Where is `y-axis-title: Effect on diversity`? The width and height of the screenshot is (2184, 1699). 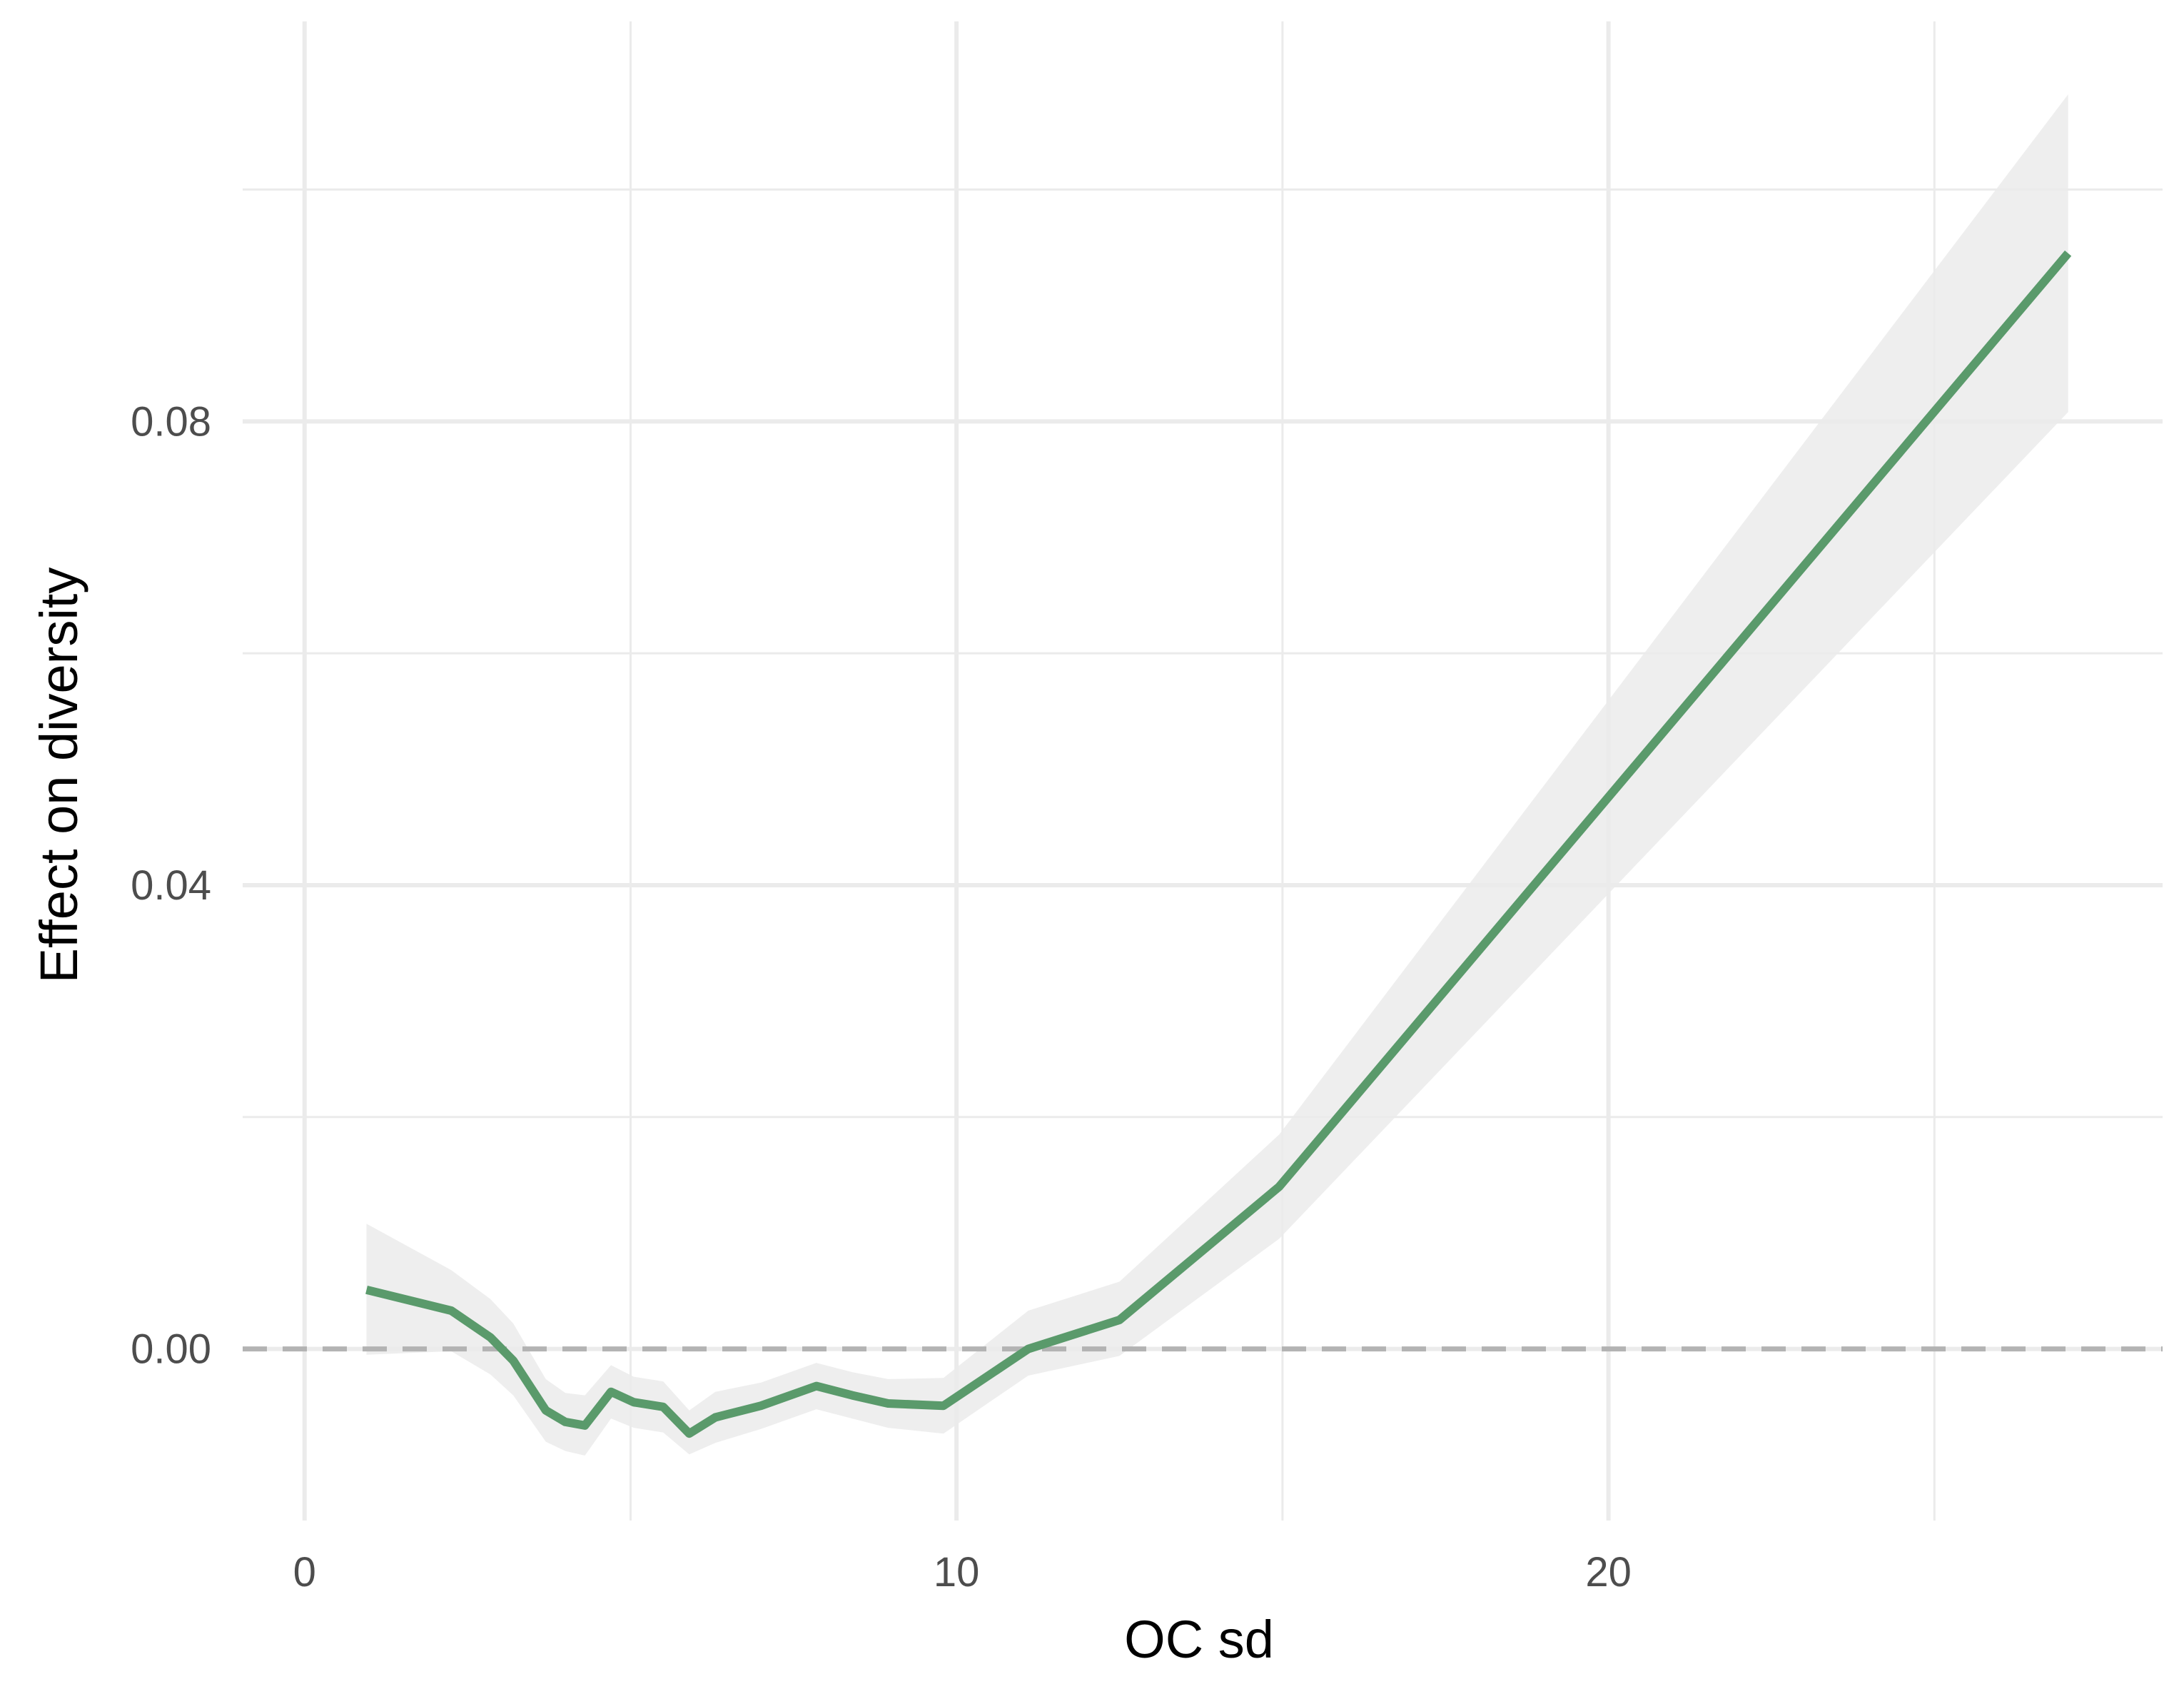
y-axis-title: Effect on diversity is located at coordinates (59, 776).